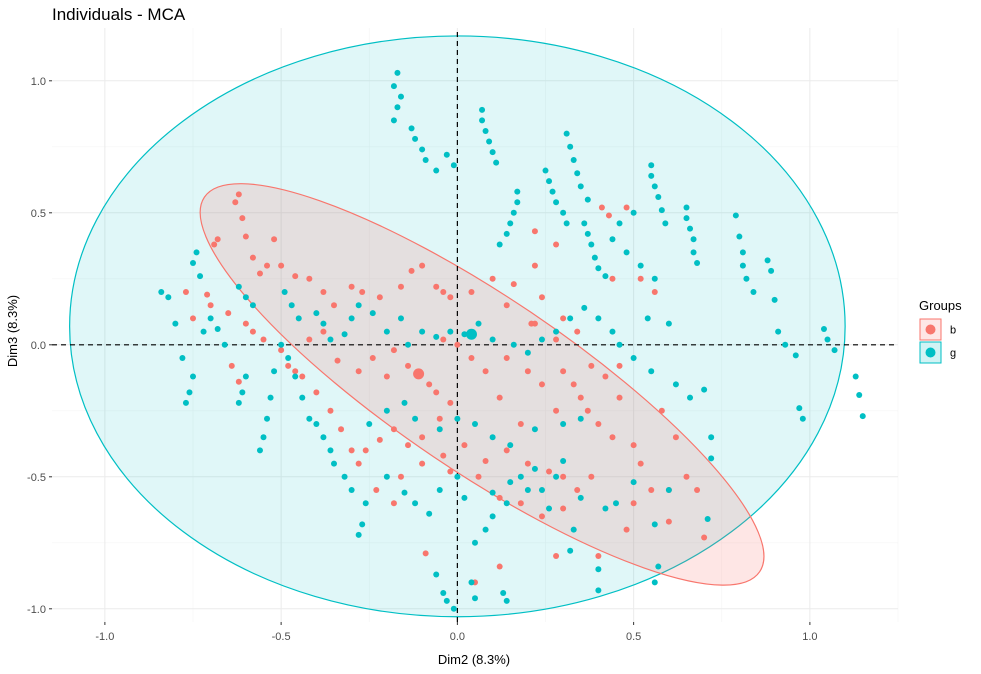 The width and height of the screenshot is (981, 674). I want to click on centroid-group-b, so click(419, 374).